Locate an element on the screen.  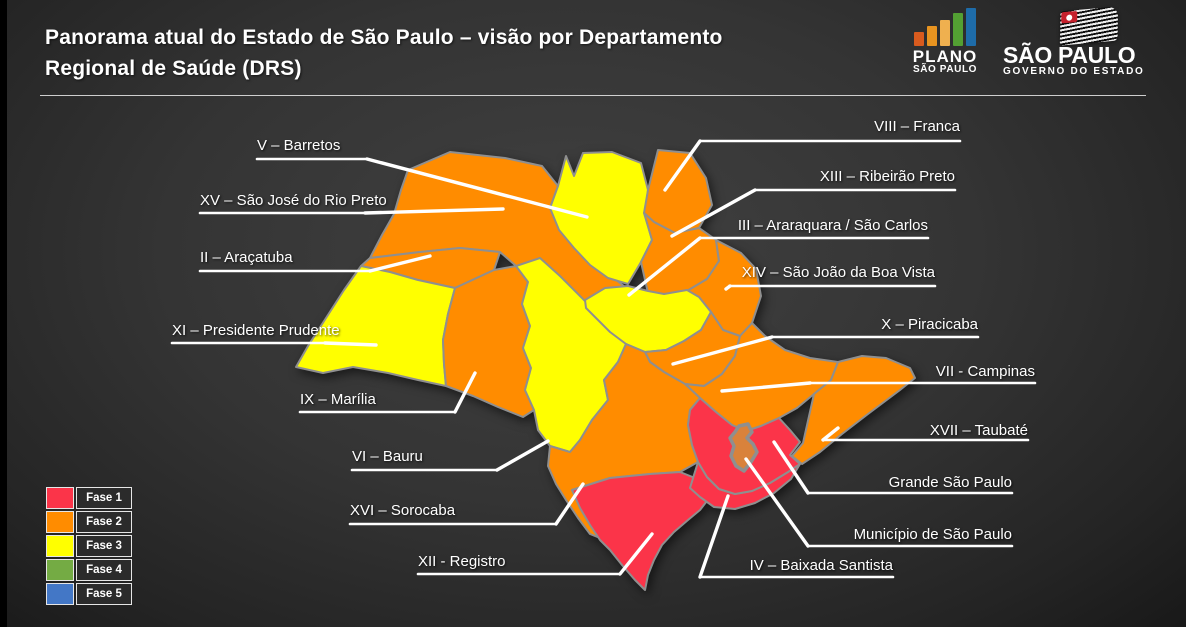
legend-label: Fase 4 is located at coordinates (104, 570).